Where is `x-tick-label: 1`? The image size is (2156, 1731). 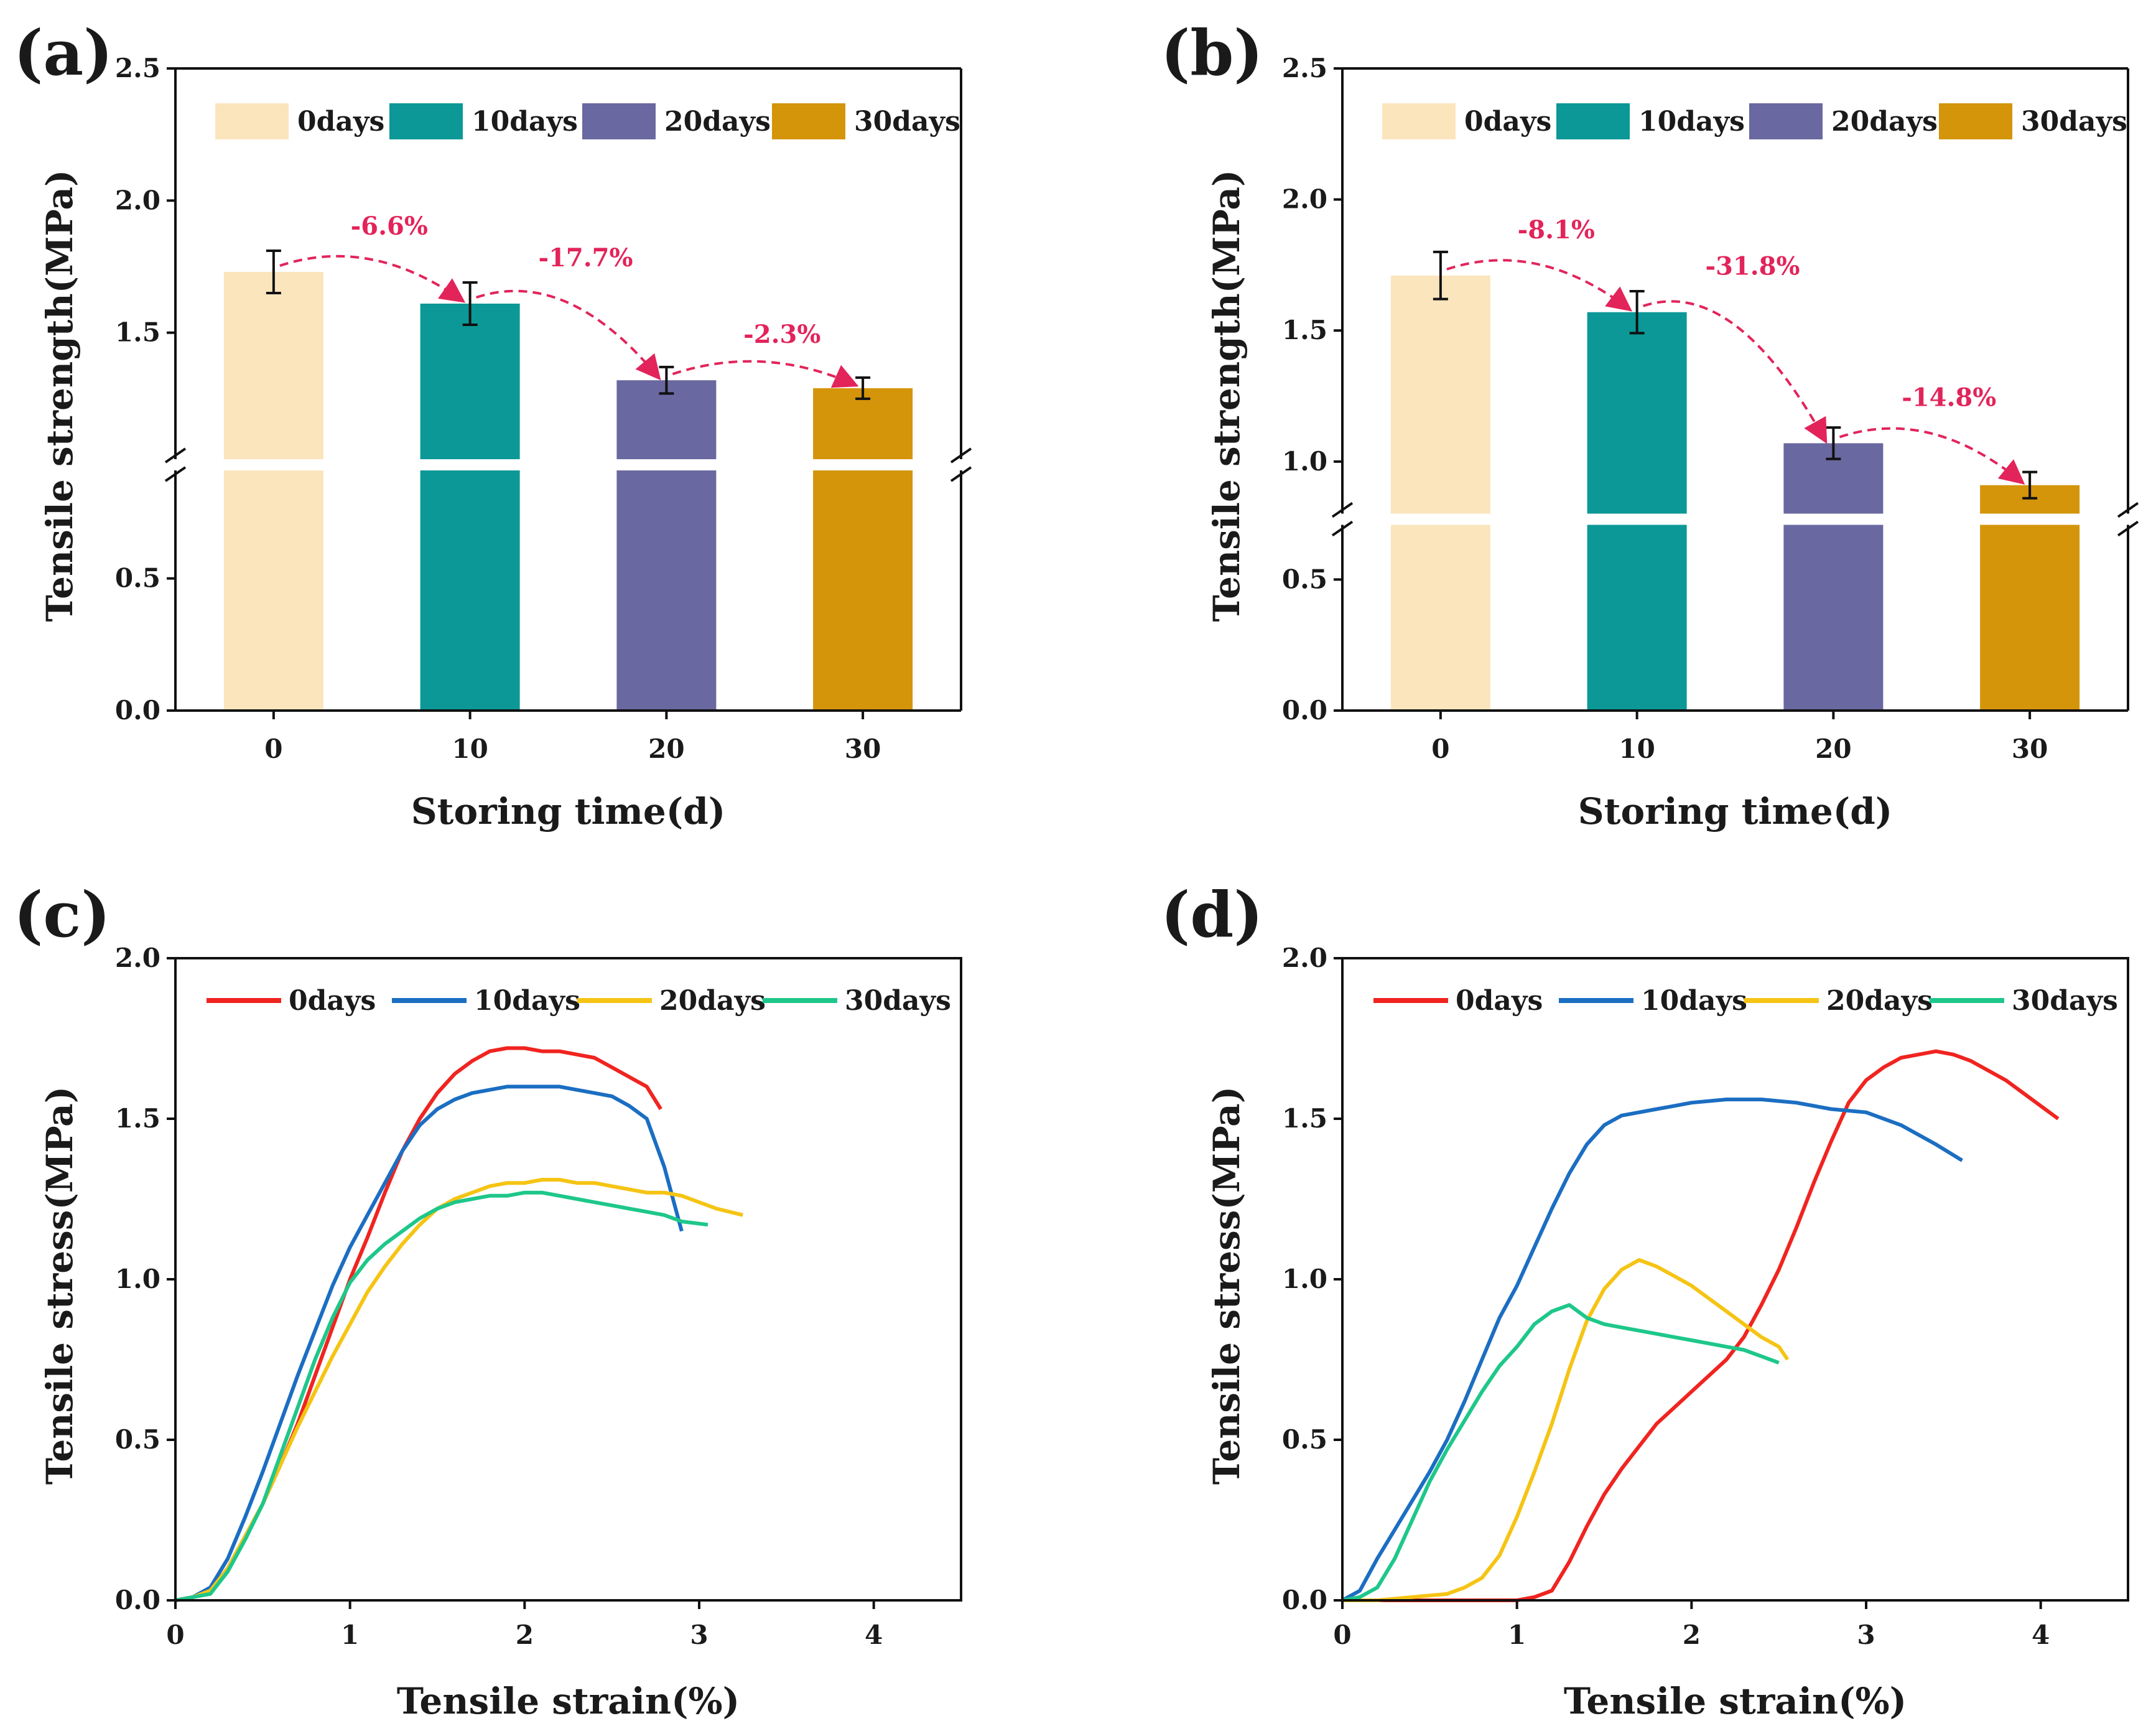 x-tick-label: 1 is located at coordinates (1517, 1635).